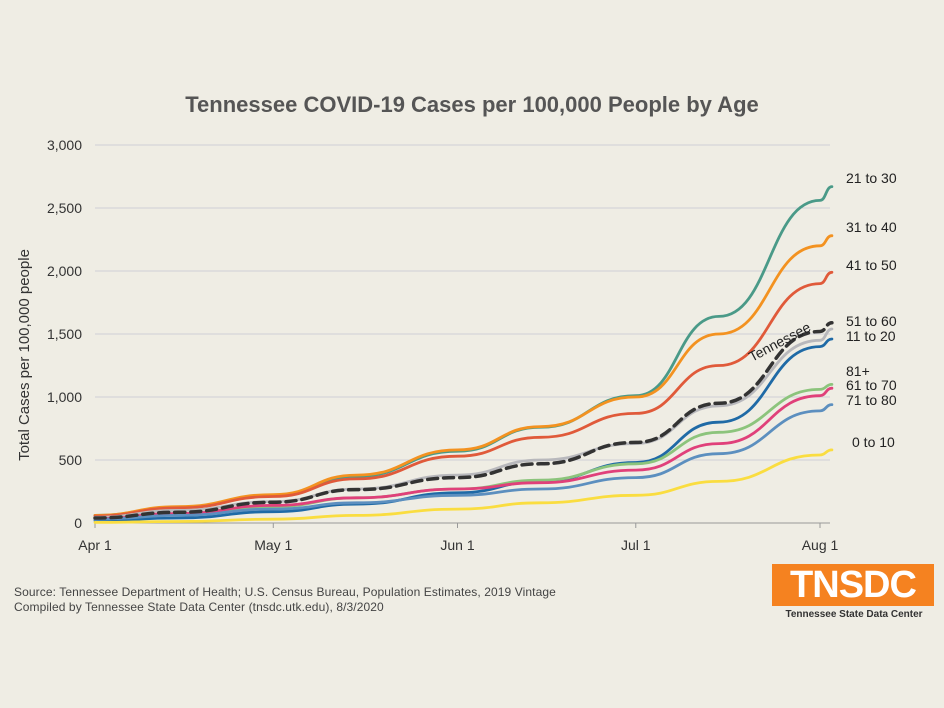  I want to click on series-label-31-to-40: 31 to 40, so click(871, 227).